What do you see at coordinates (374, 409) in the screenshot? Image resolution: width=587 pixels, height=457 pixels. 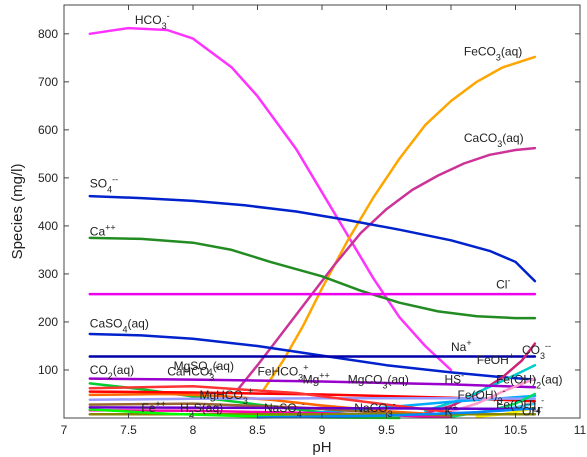 I see `series-label-naco3: NaCO3-` at bounding box center [374, 409].